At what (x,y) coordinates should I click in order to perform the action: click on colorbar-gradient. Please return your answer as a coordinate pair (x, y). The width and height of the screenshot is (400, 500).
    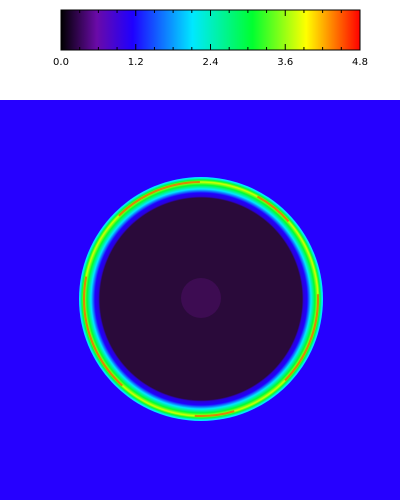
    Looking at the image, I should click on (210, 30).